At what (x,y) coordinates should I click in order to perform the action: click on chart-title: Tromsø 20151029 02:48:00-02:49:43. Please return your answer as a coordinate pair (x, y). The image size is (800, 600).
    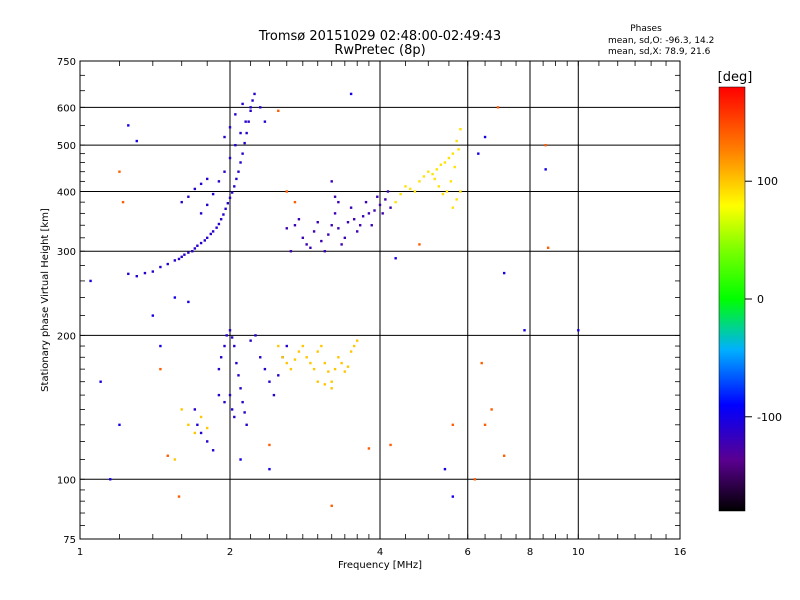
    Looking at the image, I should click on (379, 36).